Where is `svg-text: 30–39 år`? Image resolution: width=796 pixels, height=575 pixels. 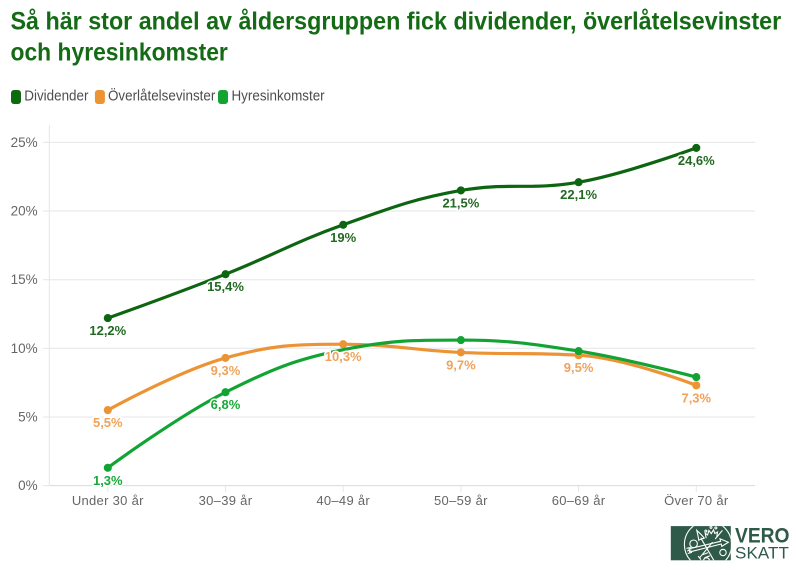 svg-text: 30–39 år is located at coordinates (226, 500).